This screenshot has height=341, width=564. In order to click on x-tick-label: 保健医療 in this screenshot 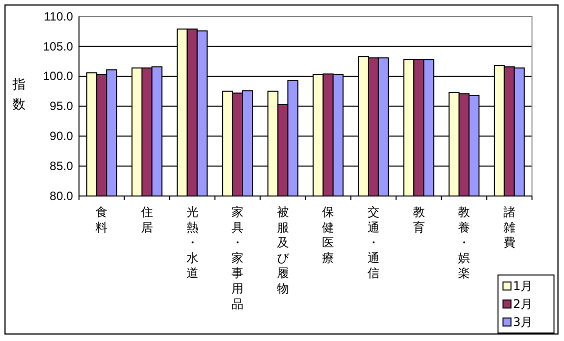, I will do `click(328, 235)`.